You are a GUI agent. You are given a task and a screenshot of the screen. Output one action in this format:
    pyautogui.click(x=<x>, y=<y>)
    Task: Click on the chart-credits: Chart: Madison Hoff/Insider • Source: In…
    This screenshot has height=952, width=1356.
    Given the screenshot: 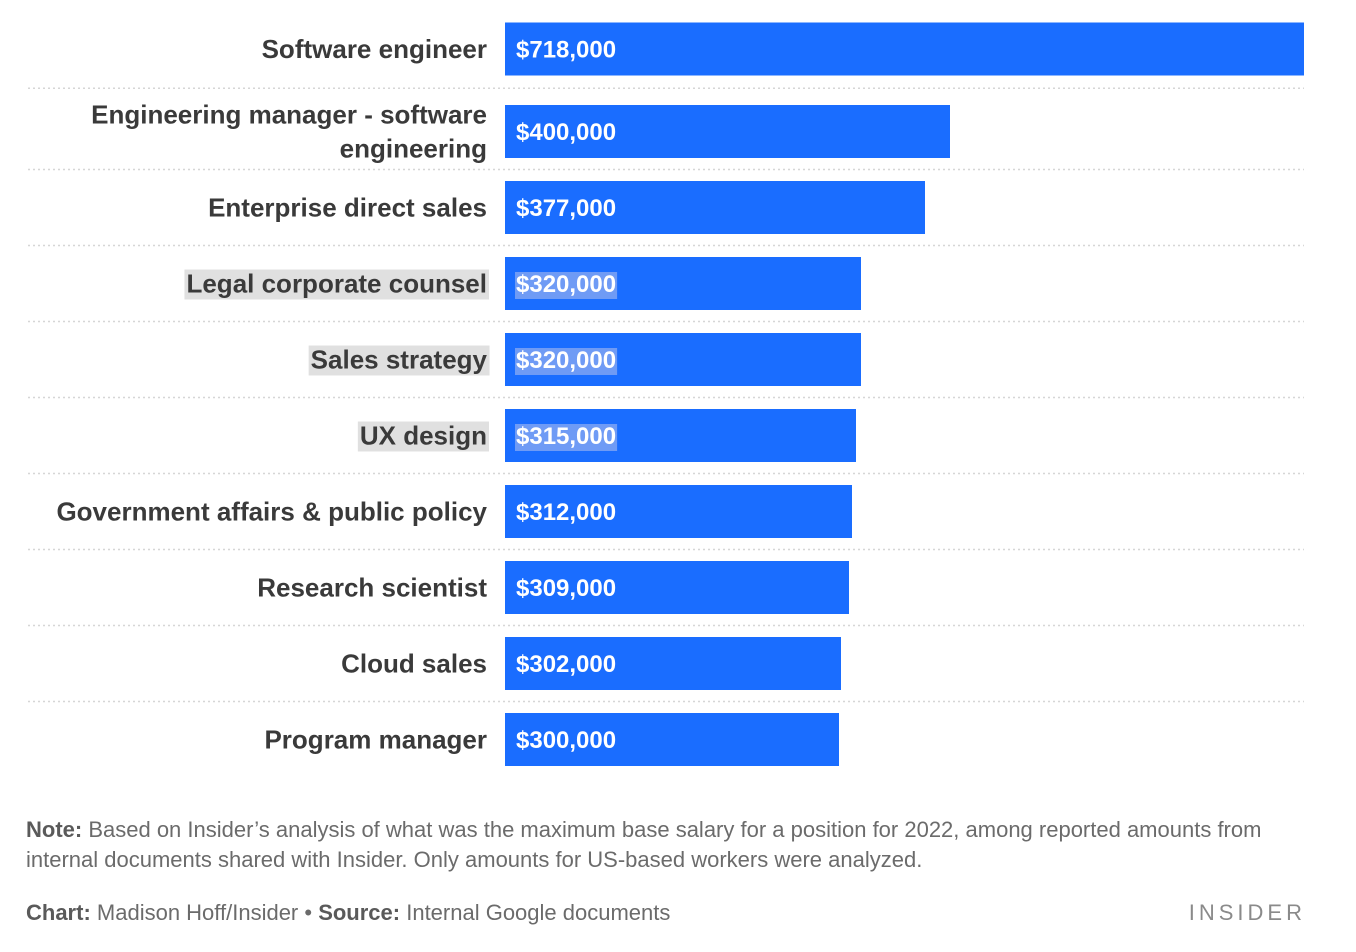 What is the action you would take?
    pyautogui.click(x=348, y=913)
    